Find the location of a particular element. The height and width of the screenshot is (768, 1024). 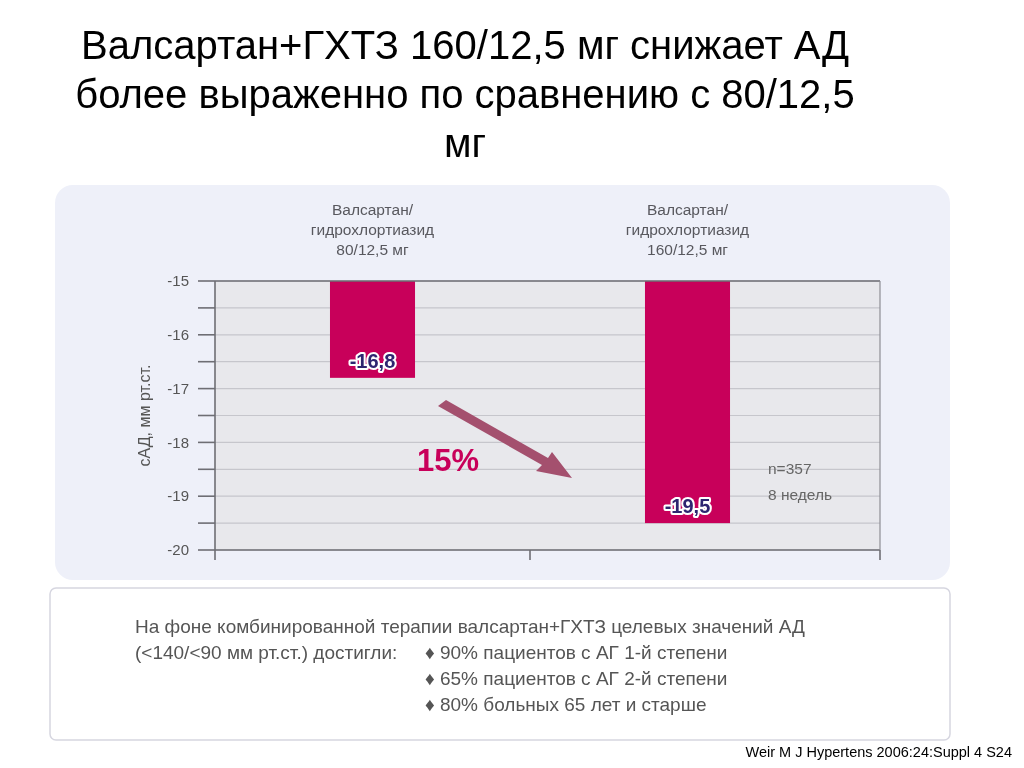

y-tick-label: -17 is located at coordinates (178, 388).